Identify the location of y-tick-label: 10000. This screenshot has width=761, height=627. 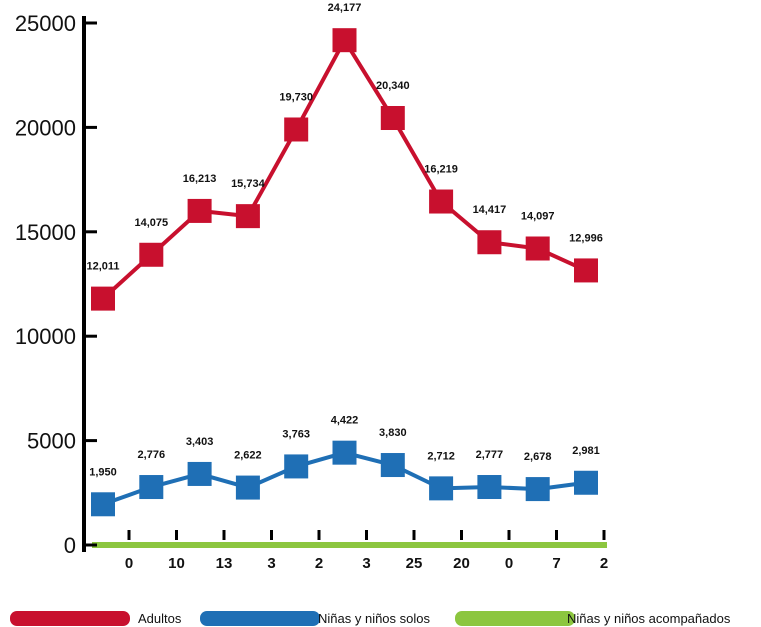
(45, 336).